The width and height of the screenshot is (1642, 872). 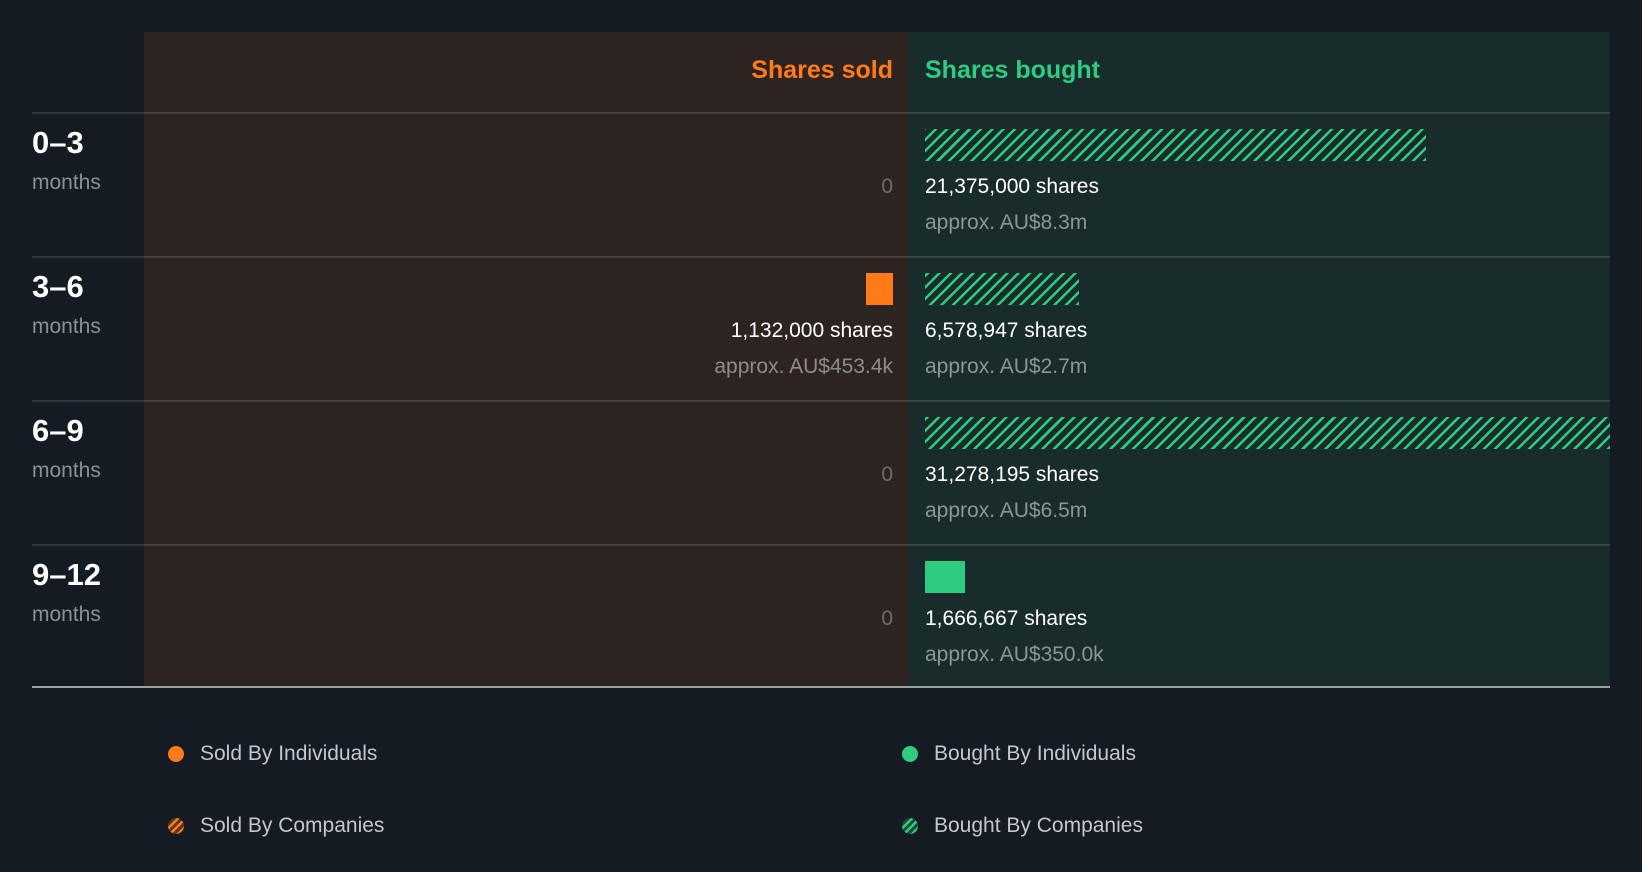 I want to click on legend-label: Sold By Companies, so click(x=292, y=825).